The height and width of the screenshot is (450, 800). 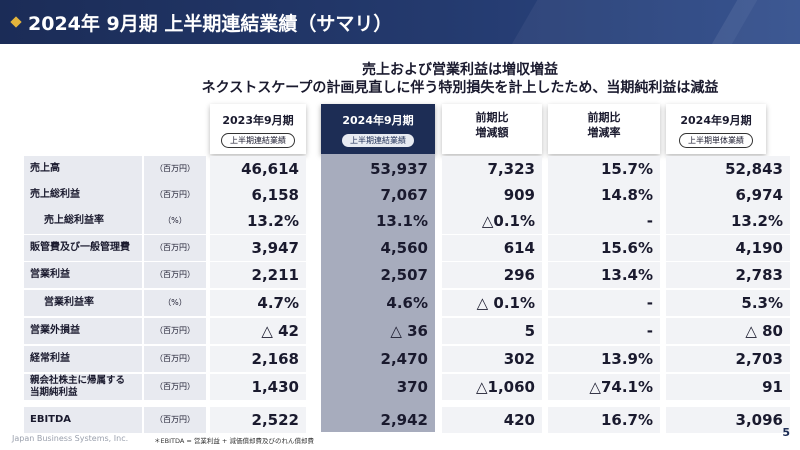 I want to click on column-header-badge: 上半期単体業績, so click(x=716, y=140).